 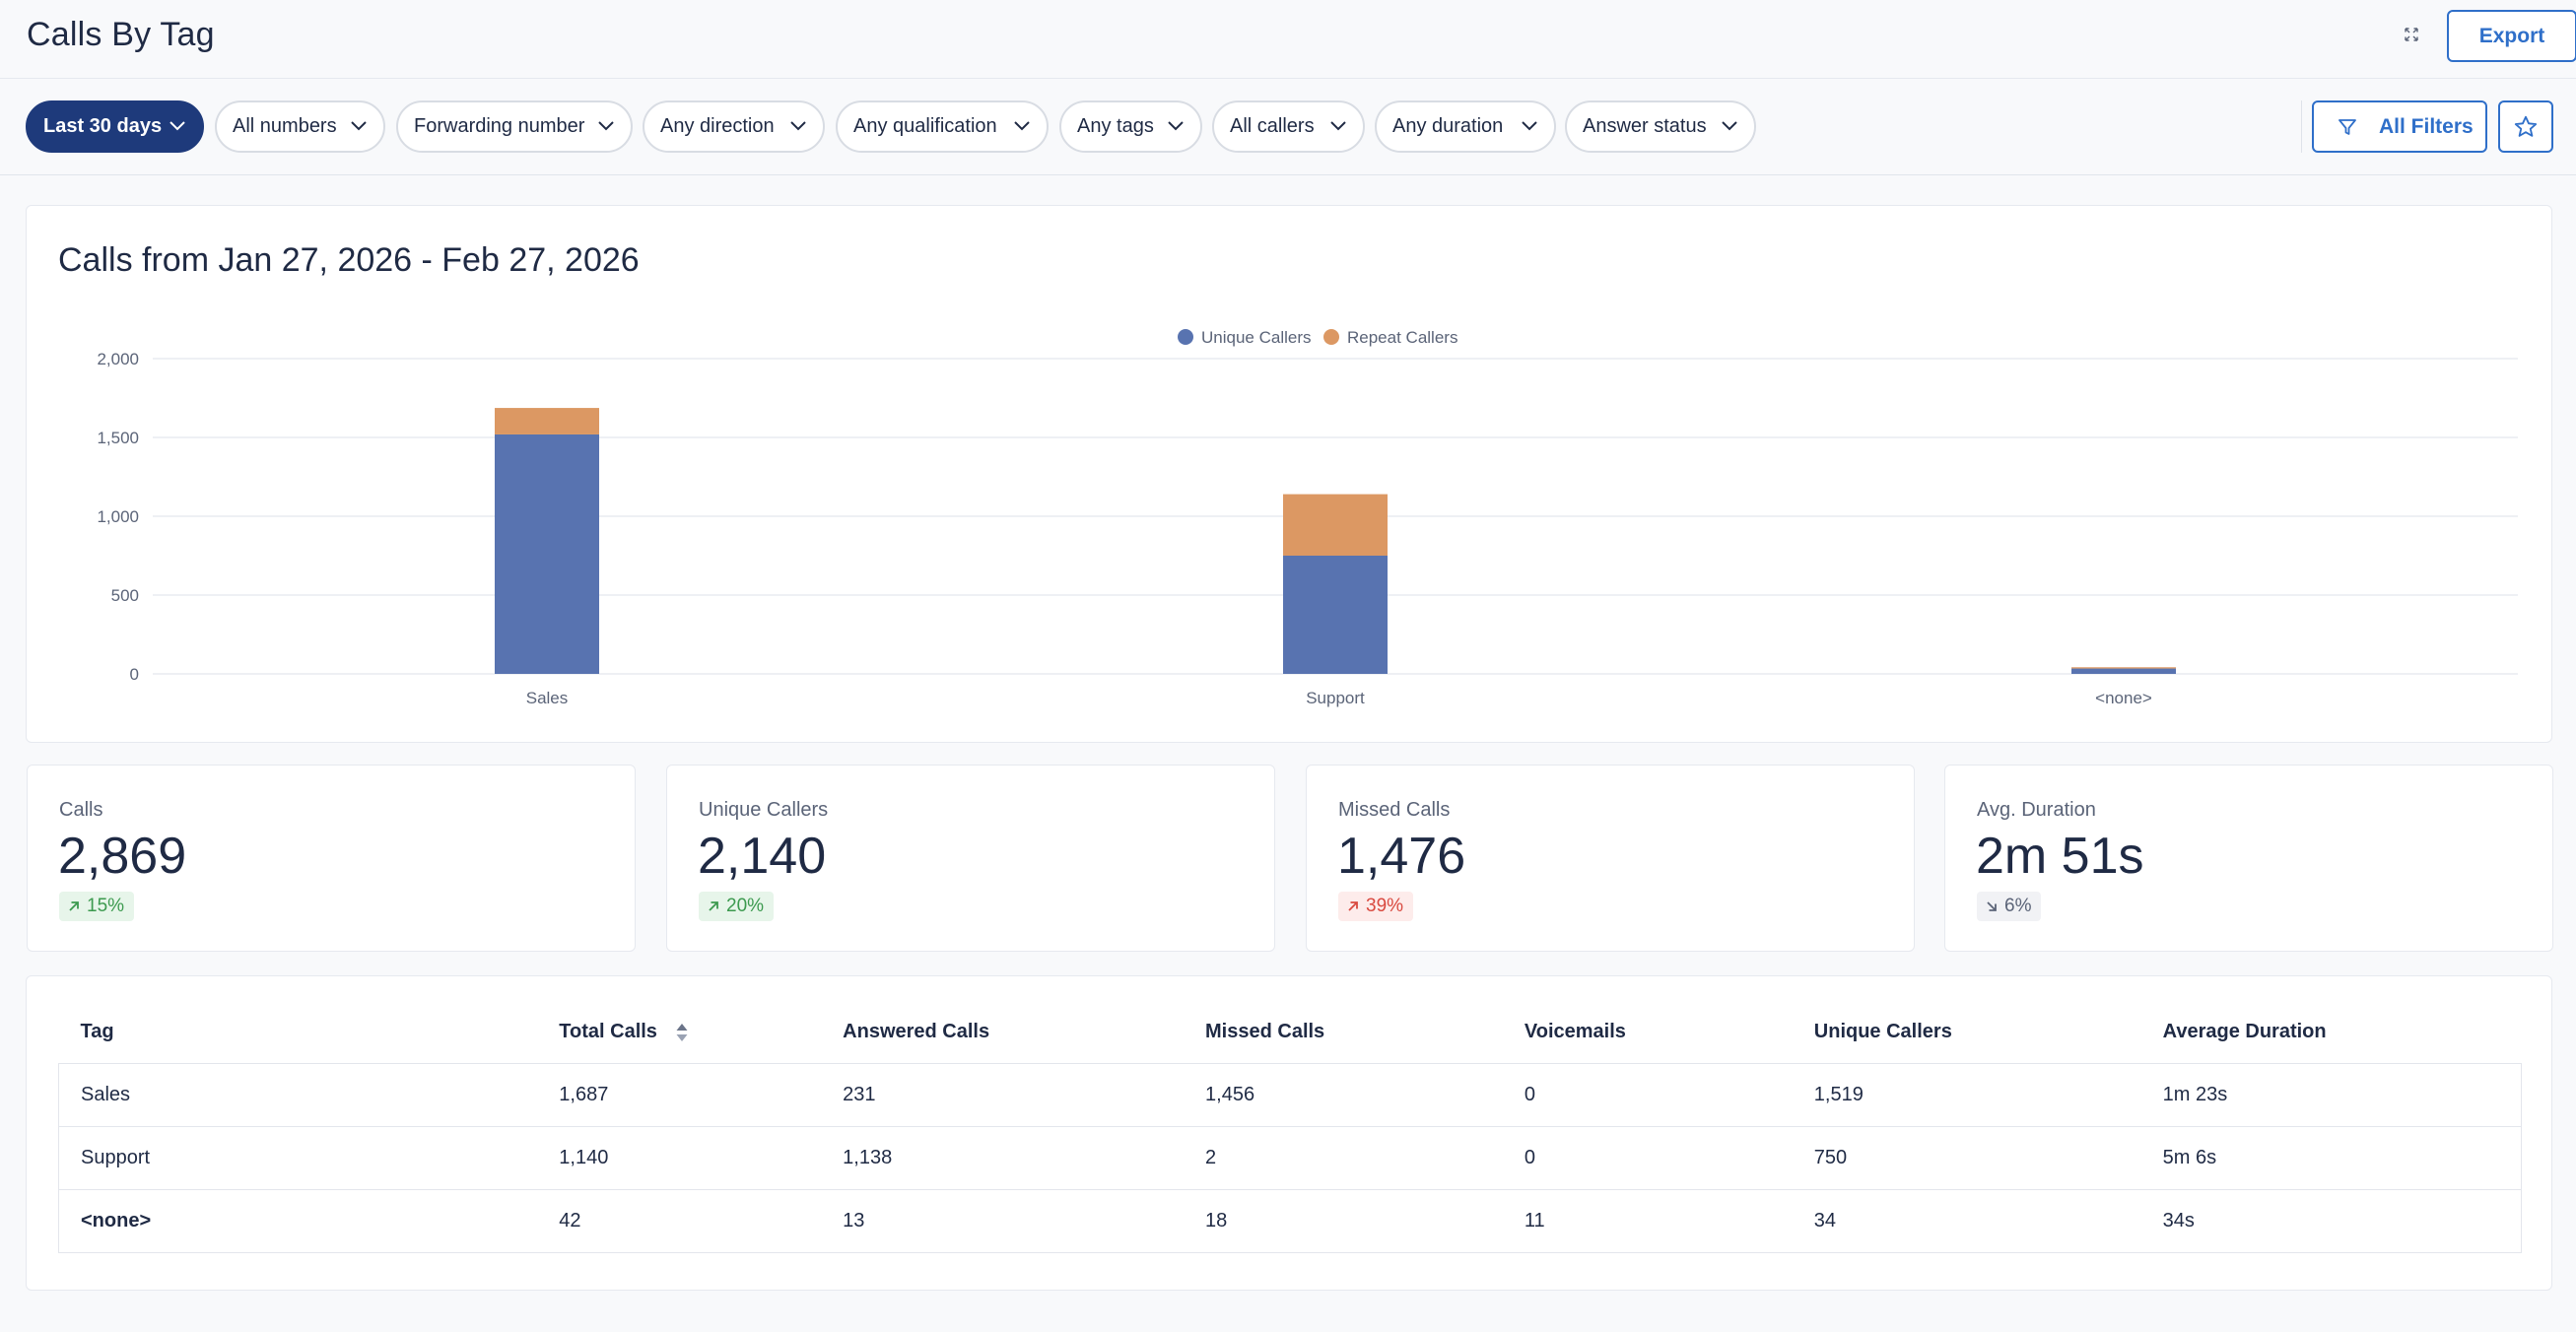 I want to click on column-header-voicemails: Voicemails, so click(x=1575, y=1032).